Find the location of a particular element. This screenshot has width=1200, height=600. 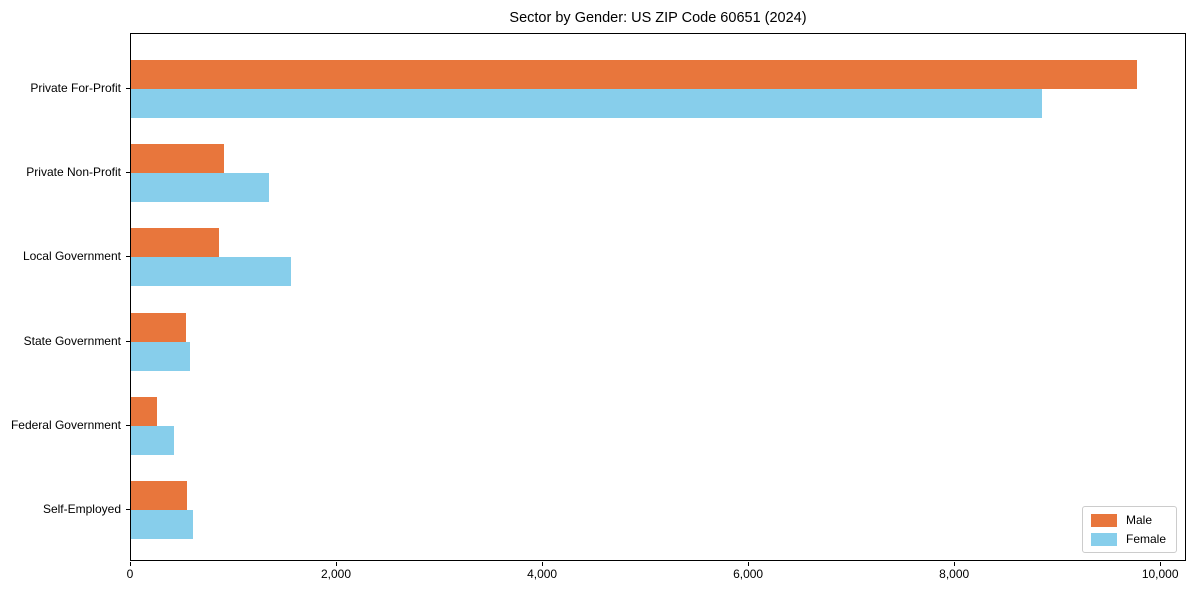

x-tick-label: 10,000 is located at coordinates (1160, 574).